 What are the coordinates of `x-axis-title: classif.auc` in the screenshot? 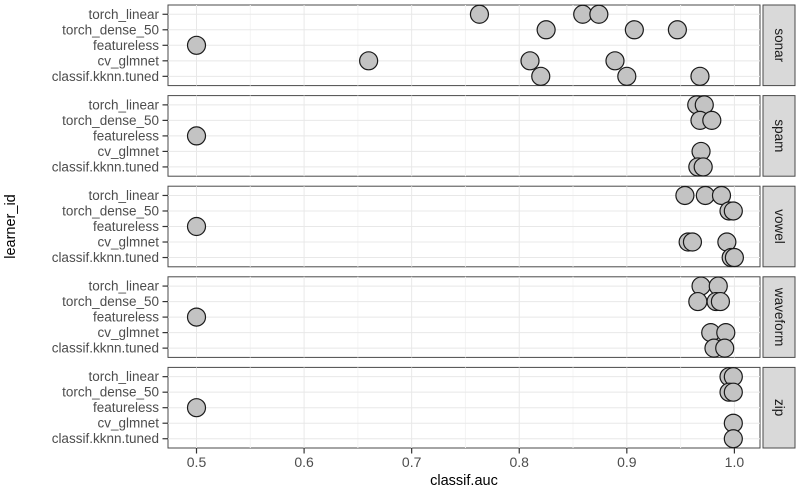 It's located at (464, 481).